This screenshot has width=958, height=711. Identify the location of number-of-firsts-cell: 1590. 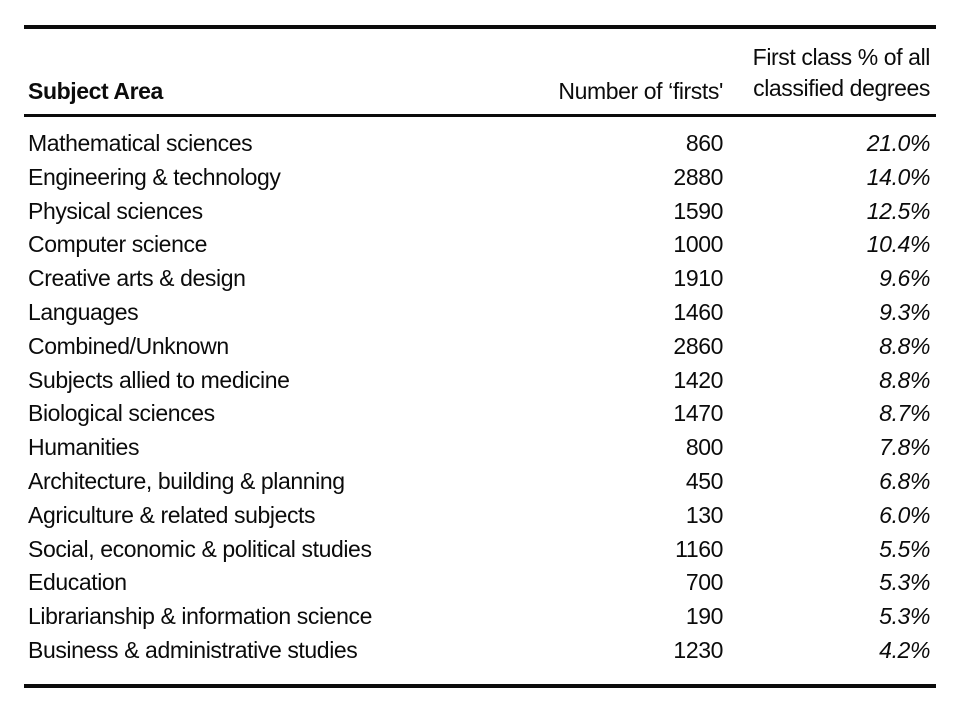
(698, 210).